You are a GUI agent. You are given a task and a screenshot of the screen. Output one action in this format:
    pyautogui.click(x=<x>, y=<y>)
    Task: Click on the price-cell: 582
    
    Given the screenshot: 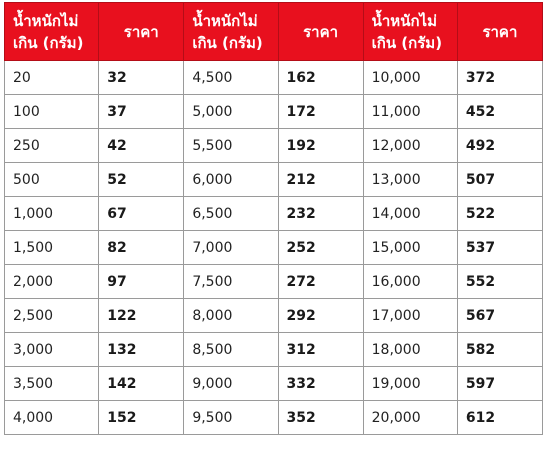 What is the action you would take?
    pyautogui.click(x=500, y=349)
    